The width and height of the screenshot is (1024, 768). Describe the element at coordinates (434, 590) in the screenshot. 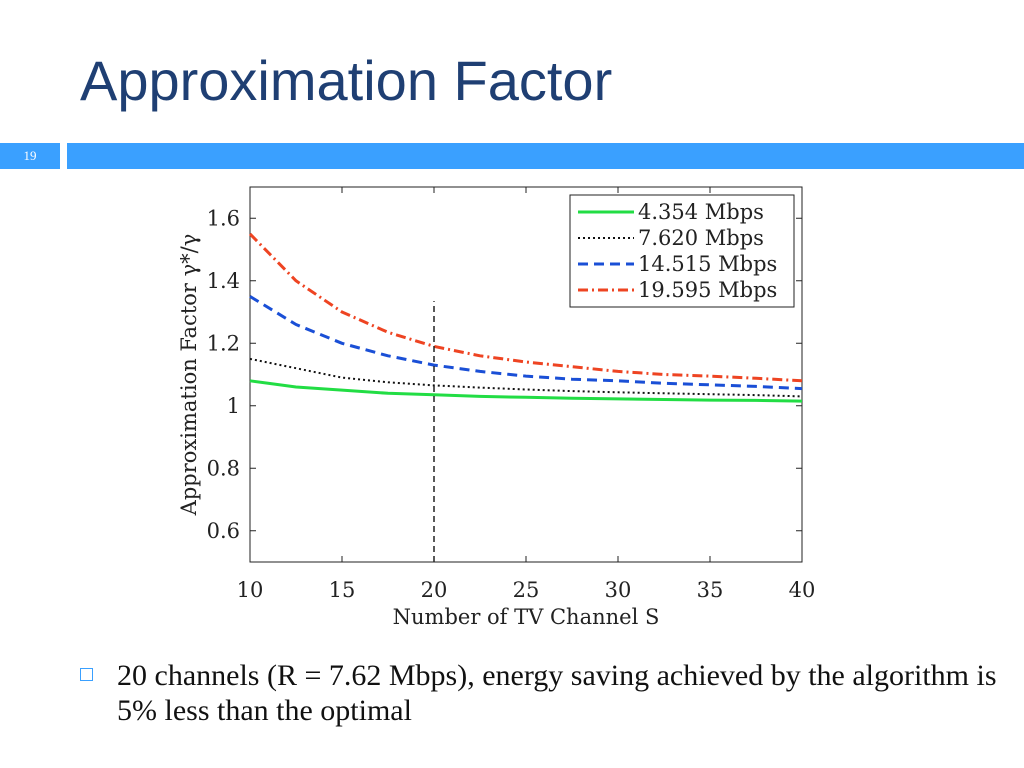

I see `x-tick-label: 20` at that location.